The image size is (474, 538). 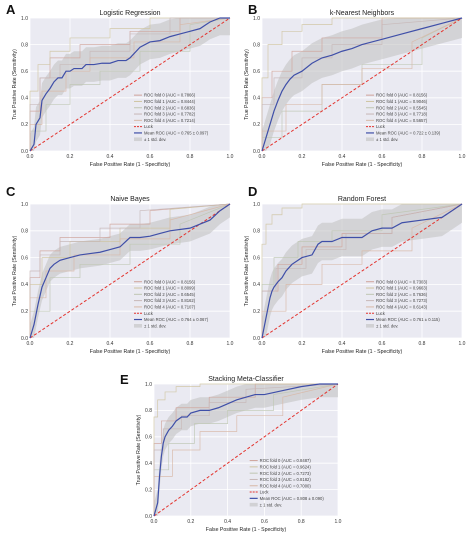 What do you see at coordinates (408, 319) in the screenshot?
I see `legend-entry: Mean ROC (AUC = 0.761 ± 0.115)` at bounding box center [408, 319].